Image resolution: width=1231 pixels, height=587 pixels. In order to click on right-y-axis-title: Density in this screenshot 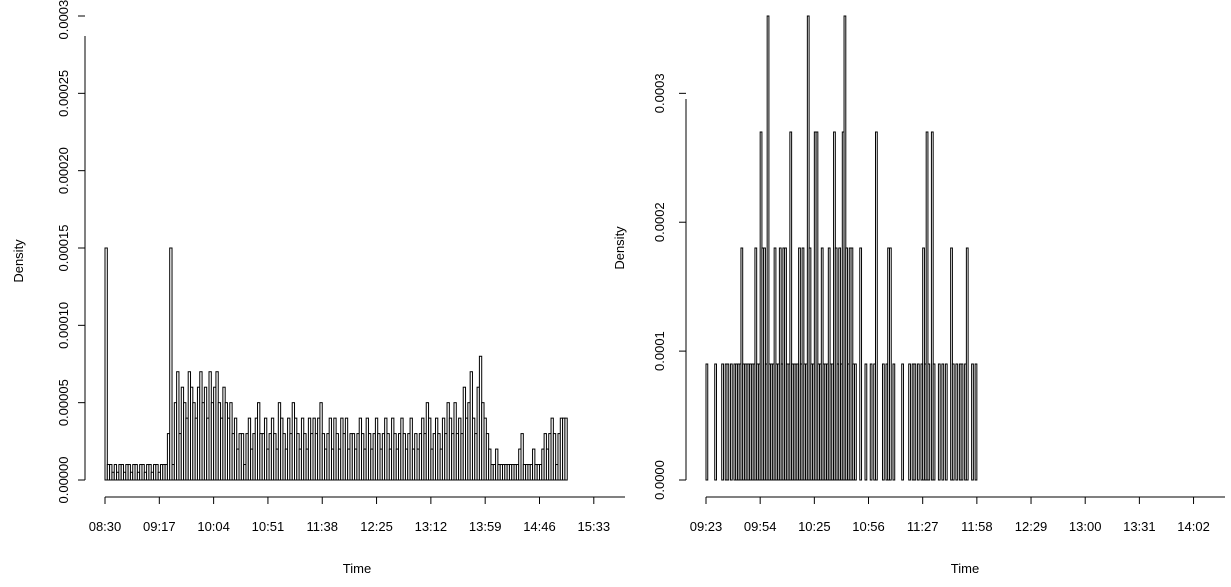, I will do `click(619, 248)`.